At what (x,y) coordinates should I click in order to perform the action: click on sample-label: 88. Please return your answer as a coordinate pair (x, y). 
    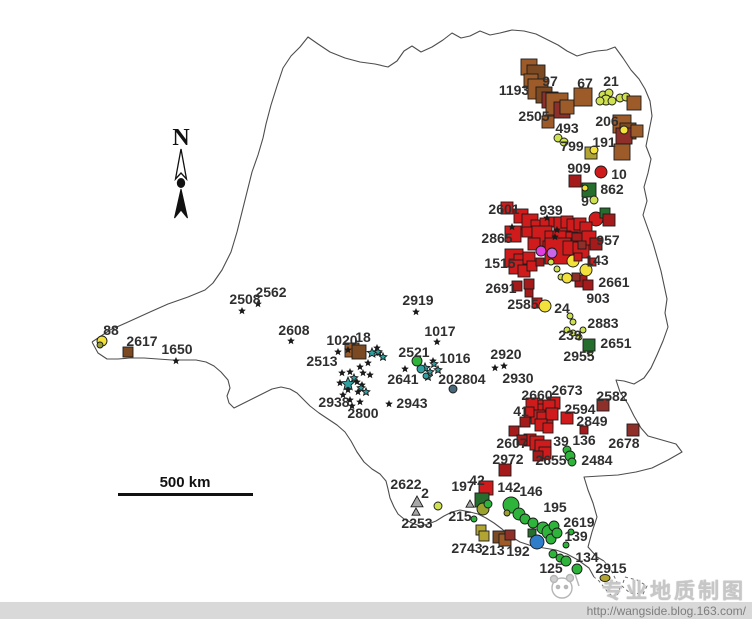
    Looking at the image, I should click on (111, 330).